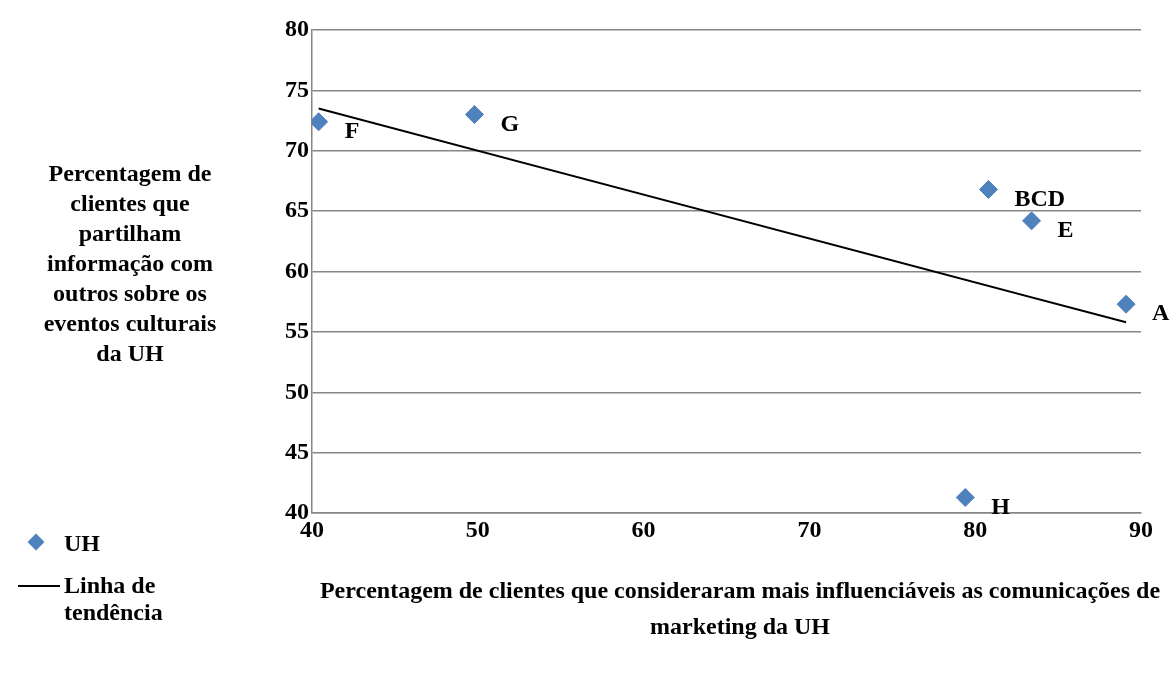 The height and width of the screenshot is (673, 1176). I want to click on x-axis-title: Percentagem de clientes que consideraram mais influenciáveis as comunicações de marketing da UH, so click(740, 608).